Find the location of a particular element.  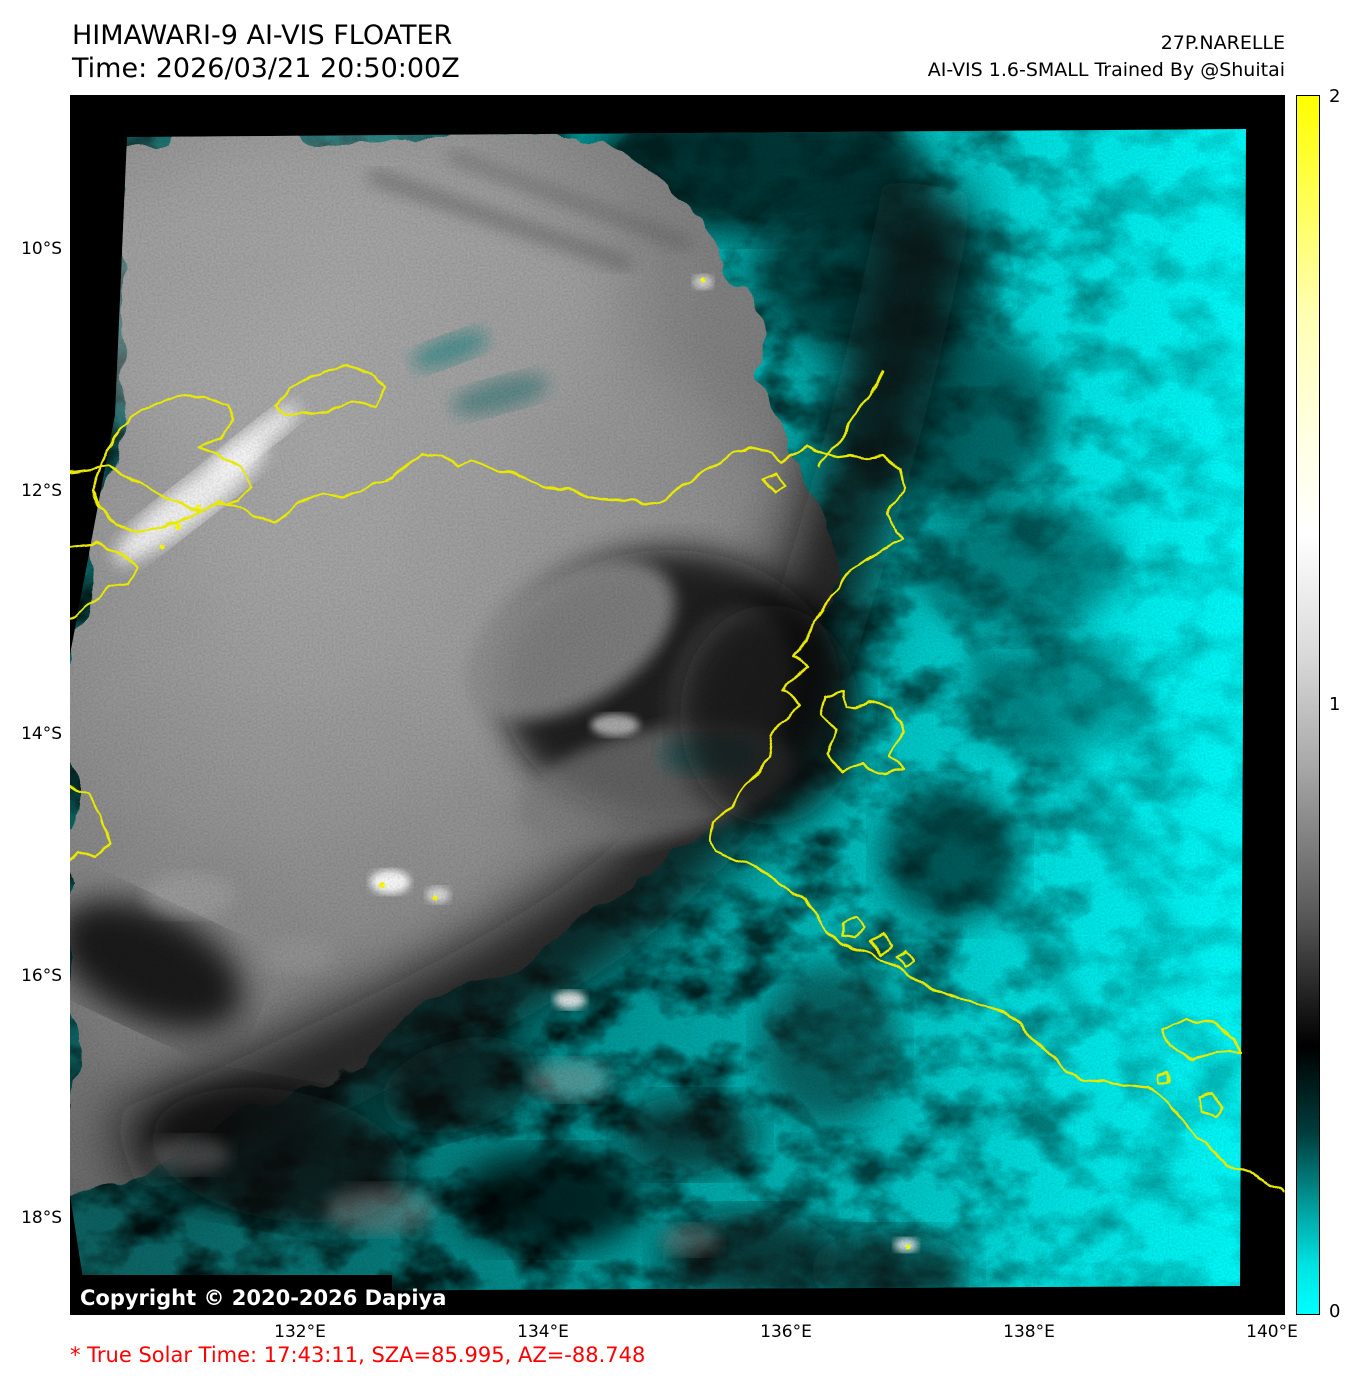

timestamp: Time: 2026/03/21 20:50:00Z is located at coordinates (266, 68).